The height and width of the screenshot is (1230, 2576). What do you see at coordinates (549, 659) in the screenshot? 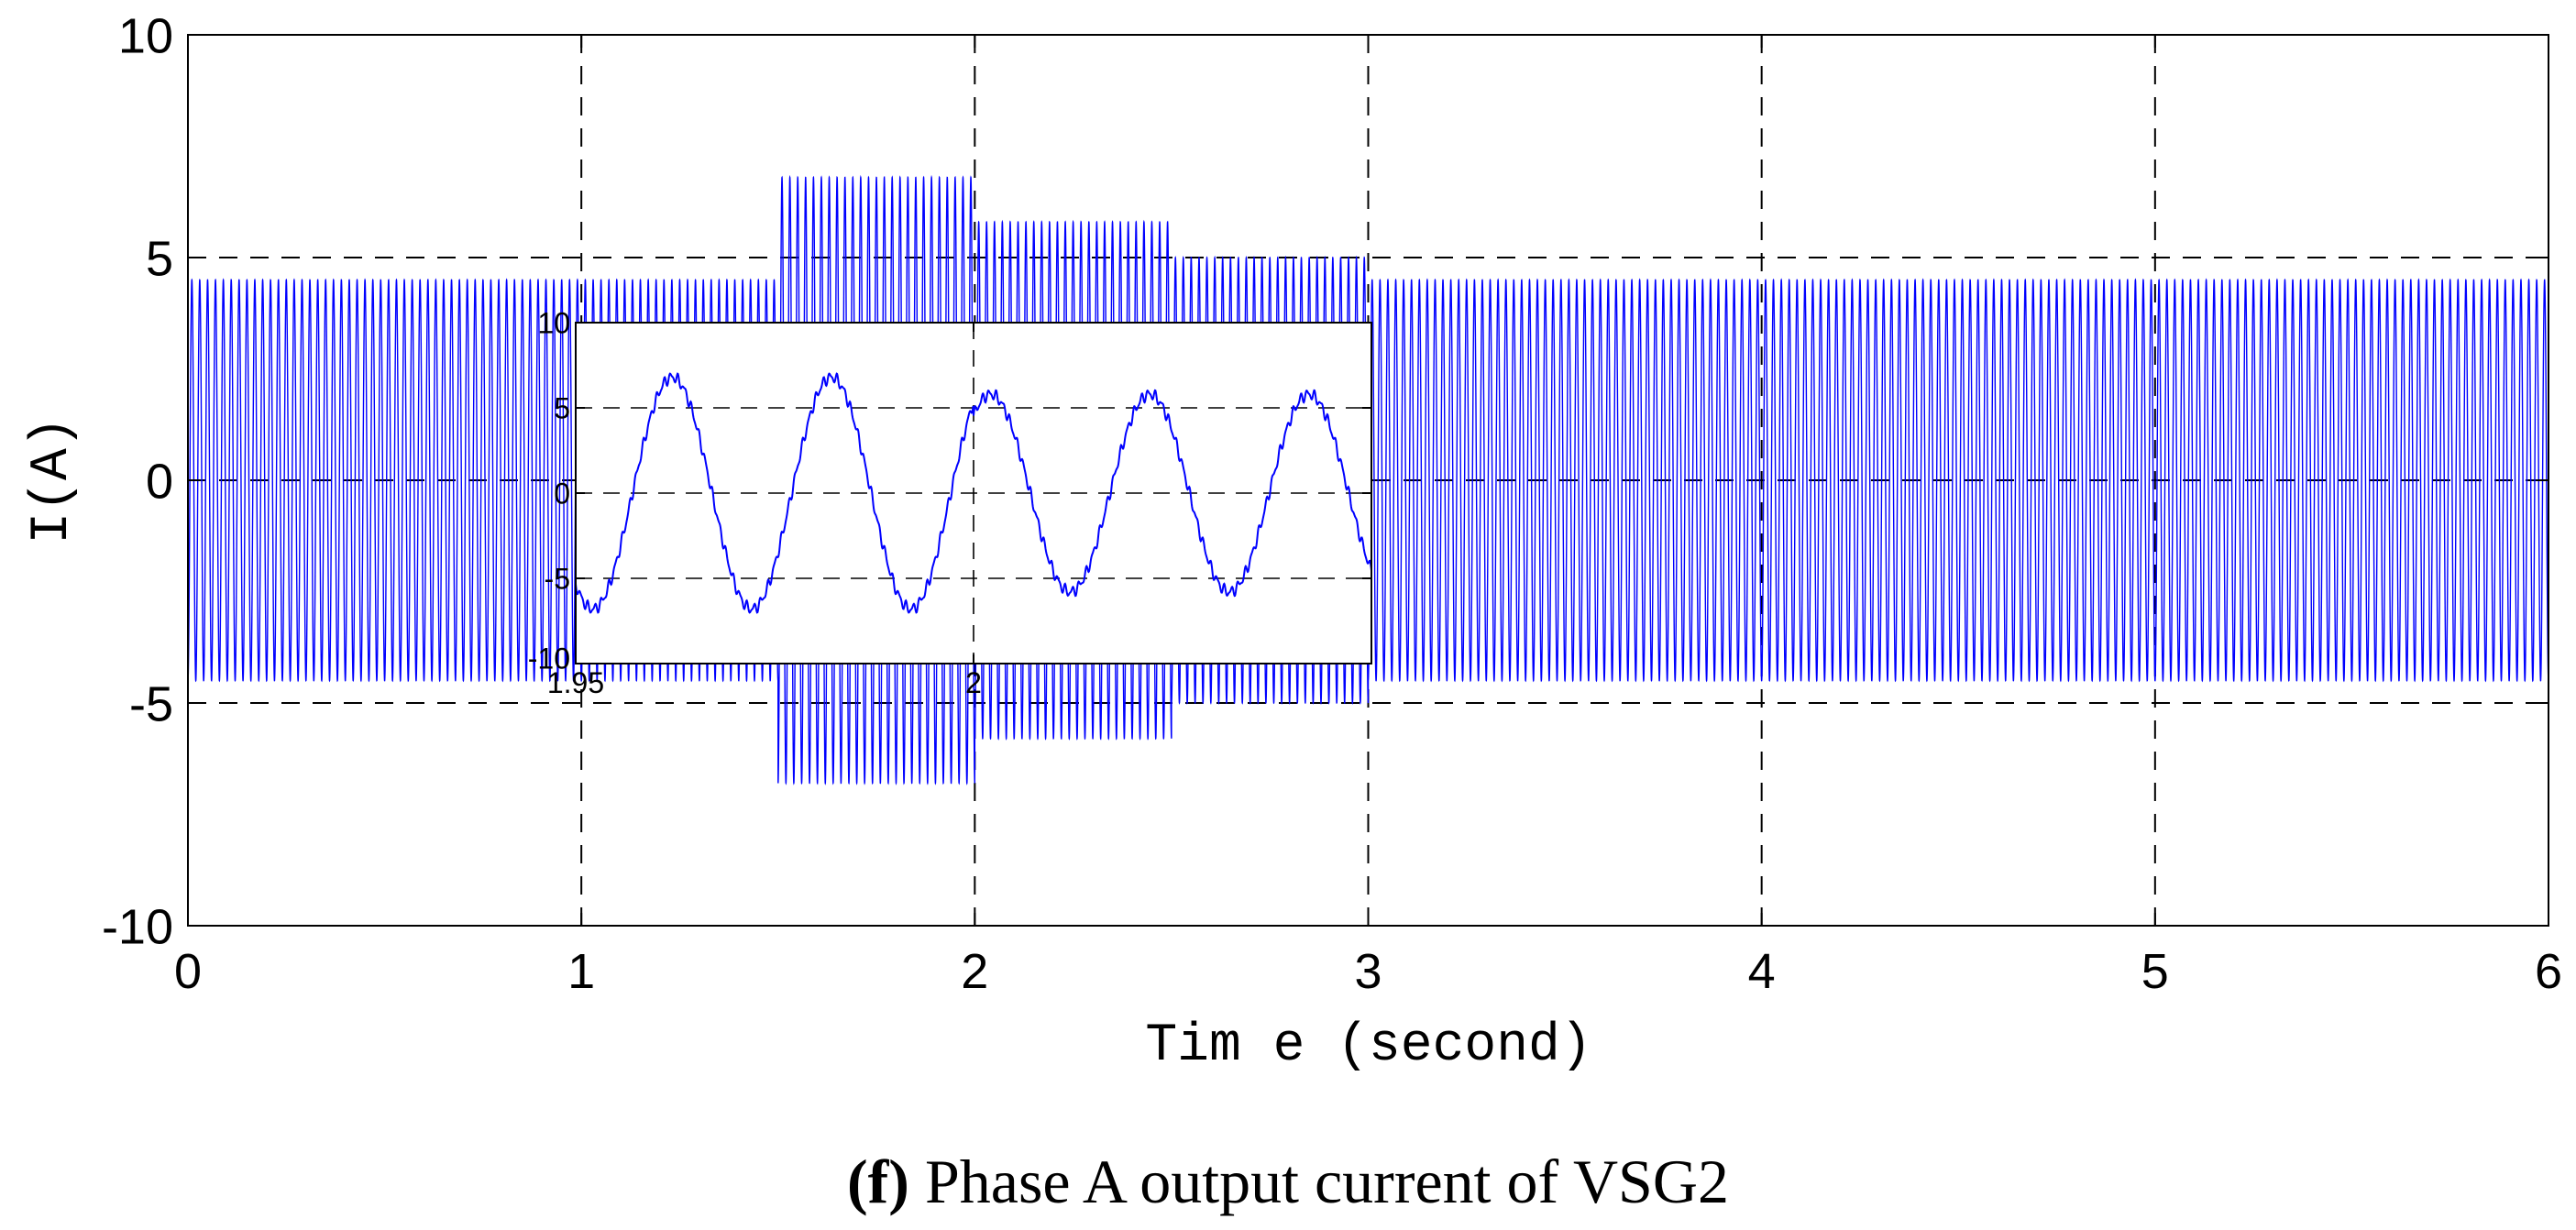
I see `inset-y-tick-label: -10` at bounding box center [549, 659].